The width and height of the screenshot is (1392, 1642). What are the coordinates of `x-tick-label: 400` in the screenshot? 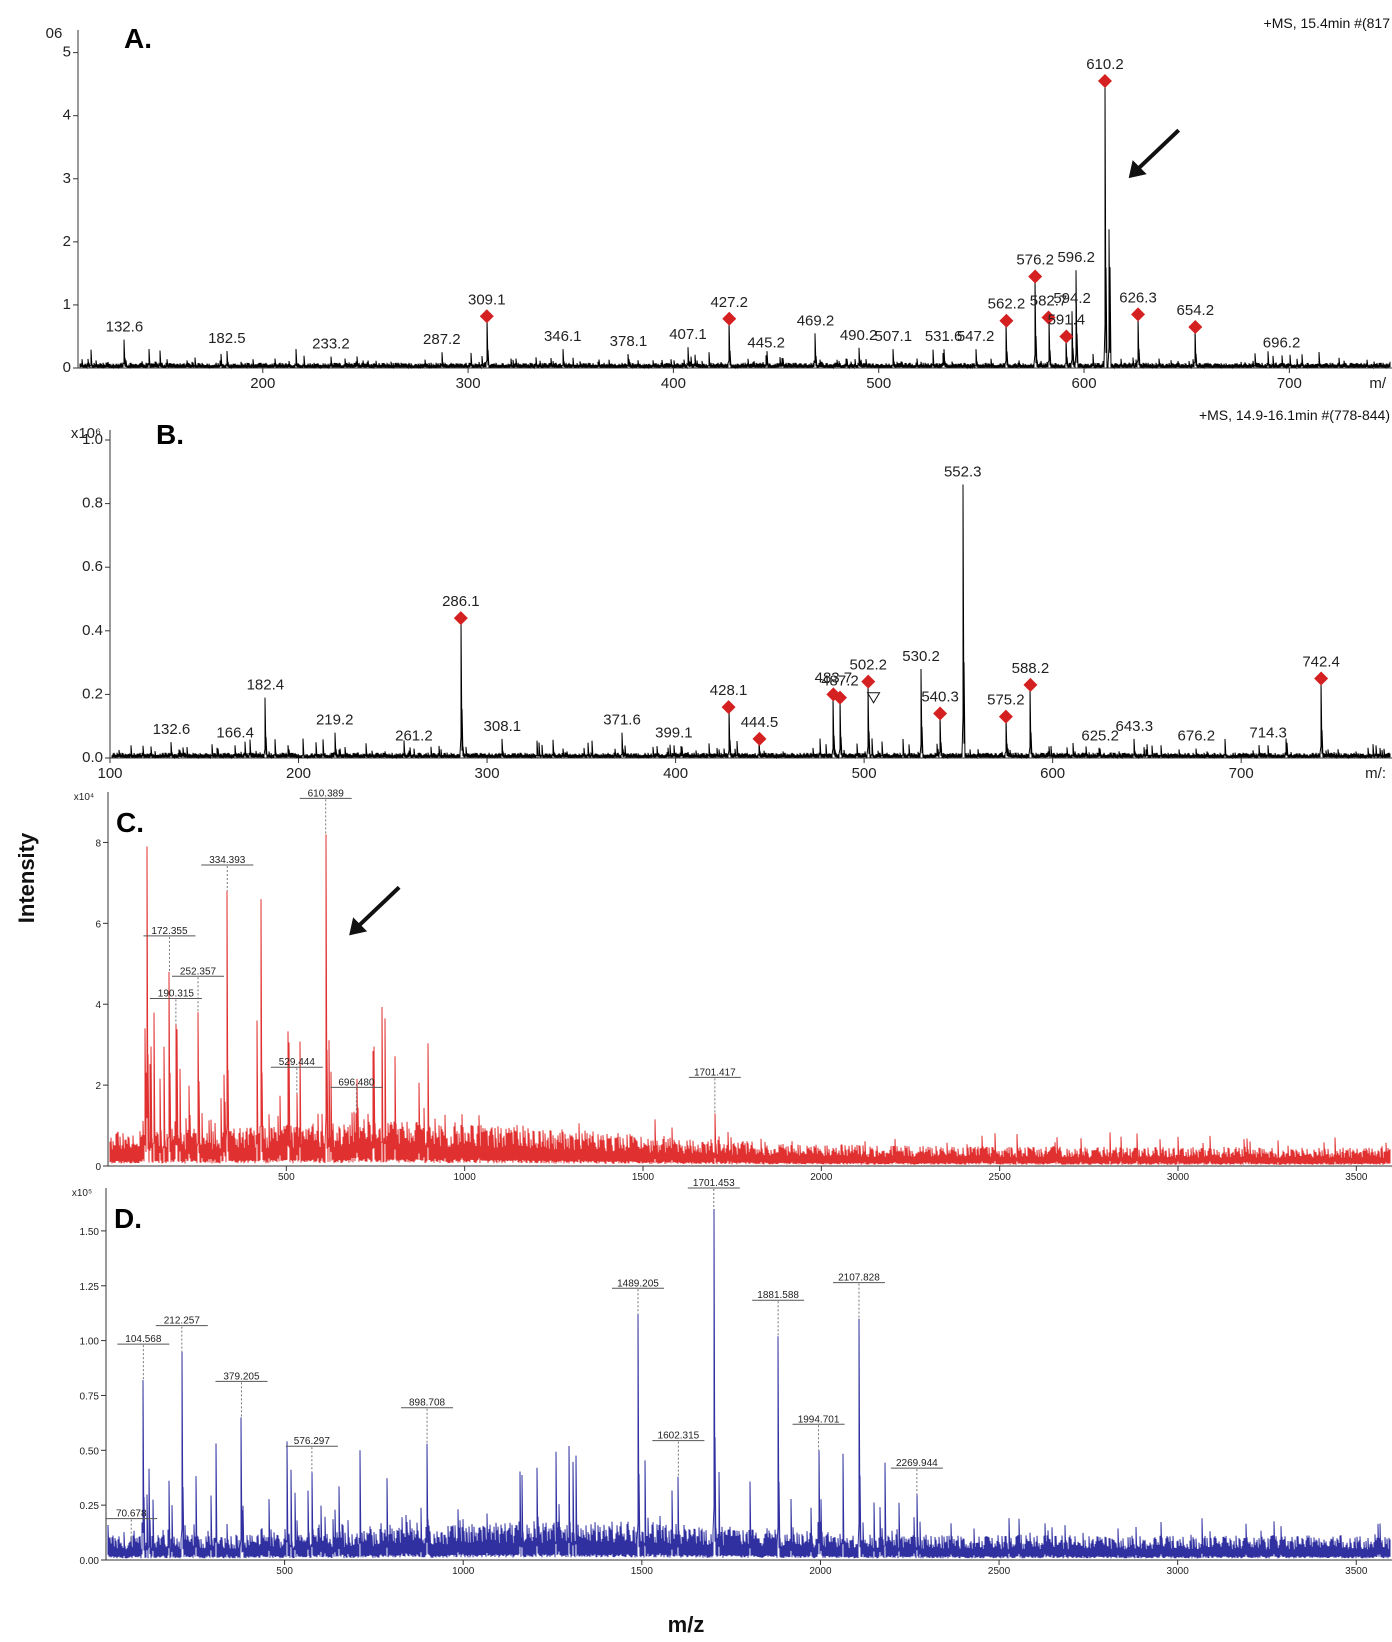 It's located at (675, 773).